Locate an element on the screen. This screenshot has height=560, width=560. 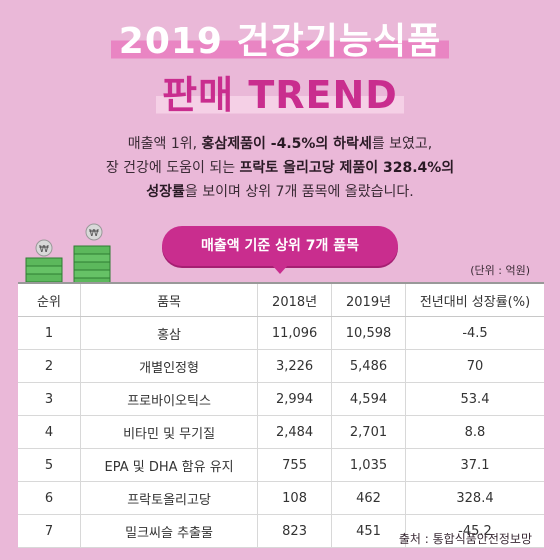
desc-text-3: 장 건강에 도움이 되는 is located at coordinates (172, 168).